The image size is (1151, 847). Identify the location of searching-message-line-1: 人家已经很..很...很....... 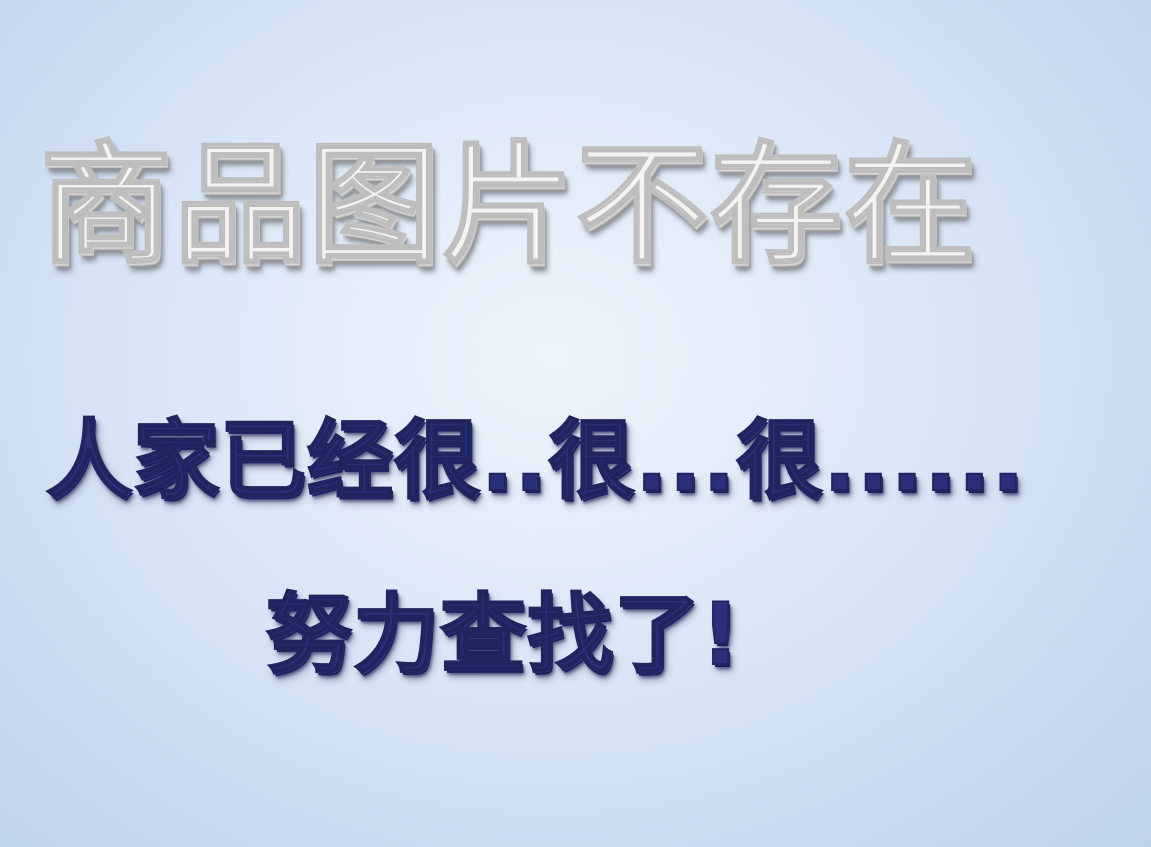
(535, 461).